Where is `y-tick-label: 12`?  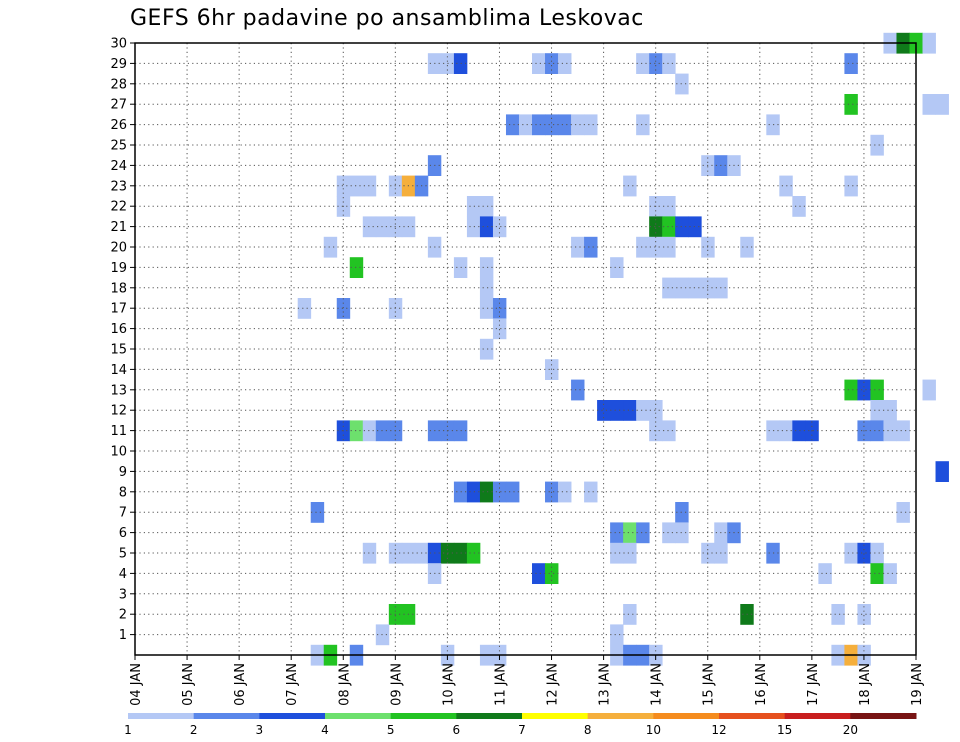
y-tick-label: 12 is located at coordinates (118, 411).